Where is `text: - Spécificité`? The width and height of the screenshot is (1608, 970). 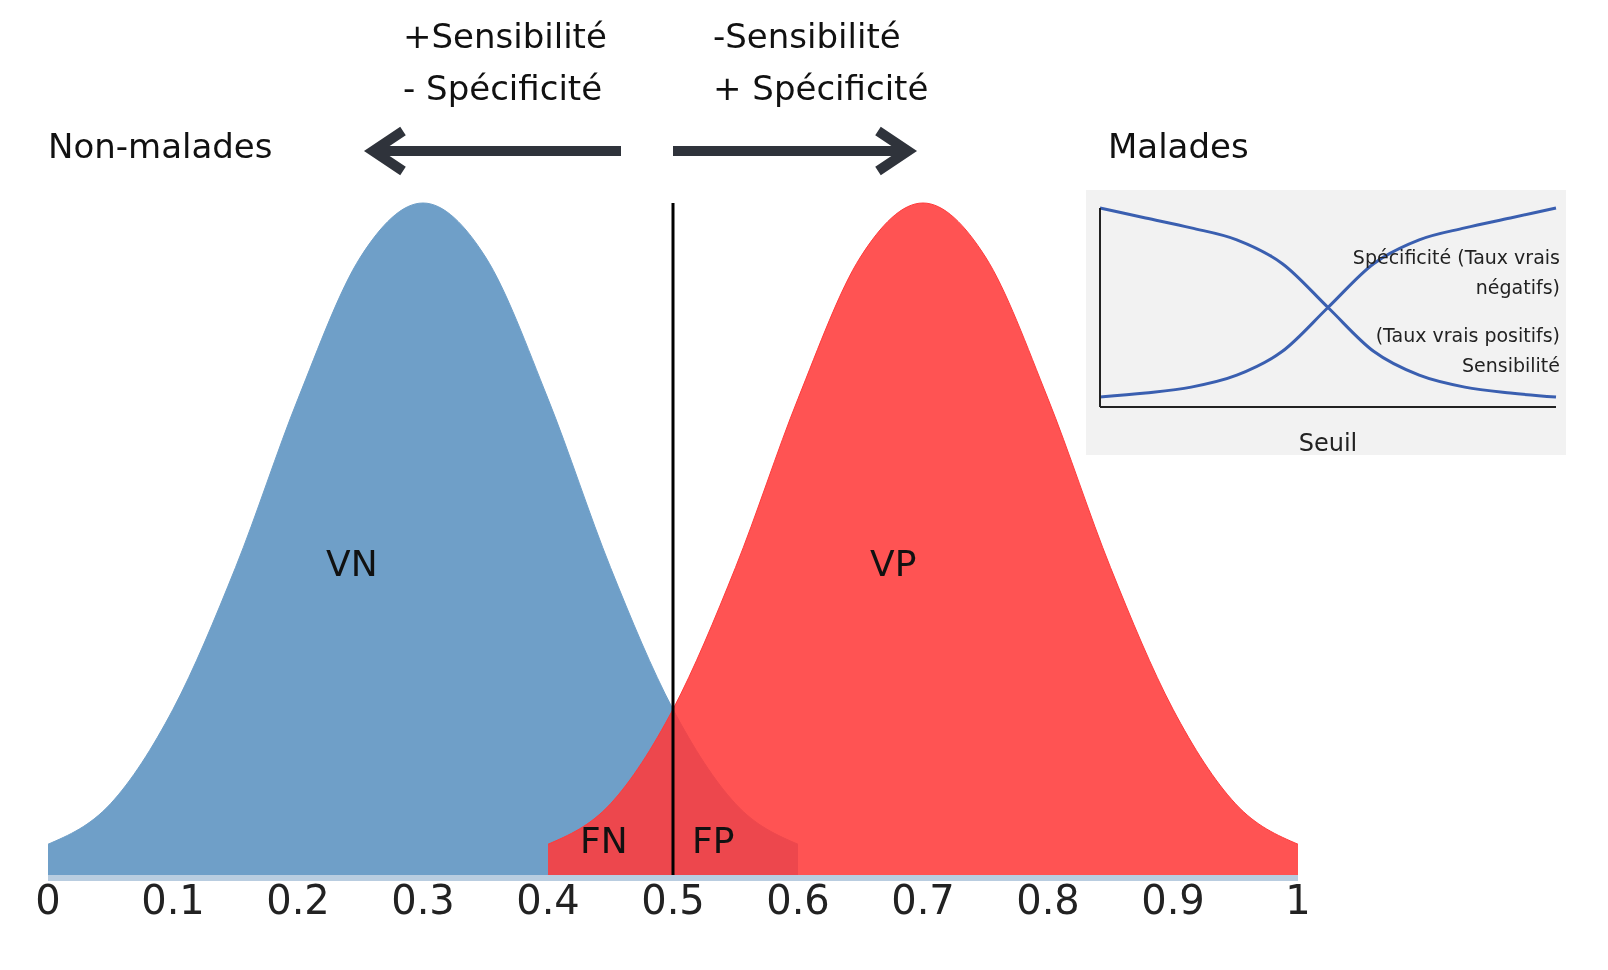 text: - Spécificité is located at coordinates (503, 88).